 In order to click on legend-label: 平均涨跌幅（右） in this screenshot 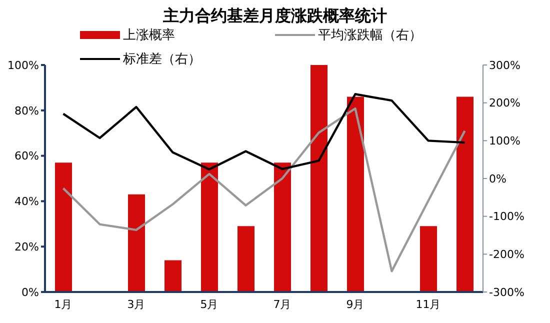, I will do `click(370, 35)`.